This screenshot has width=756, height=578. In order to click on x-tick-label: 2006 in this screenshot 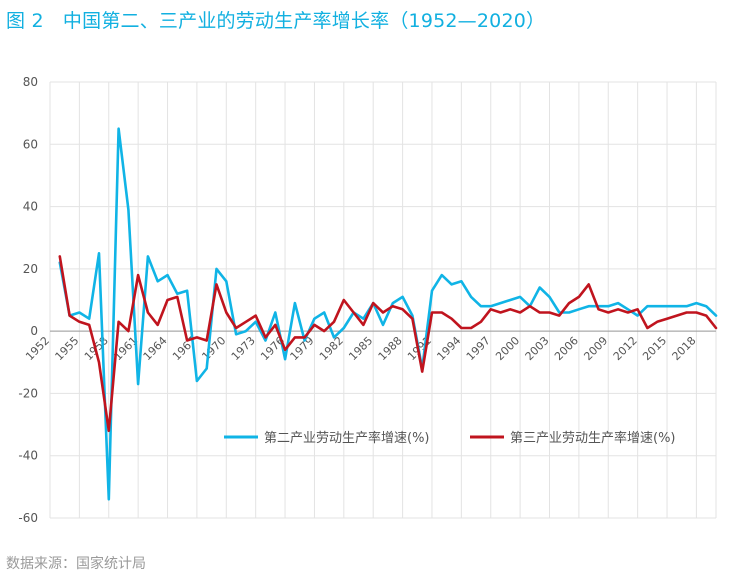, I will do `click(566, 348)`.